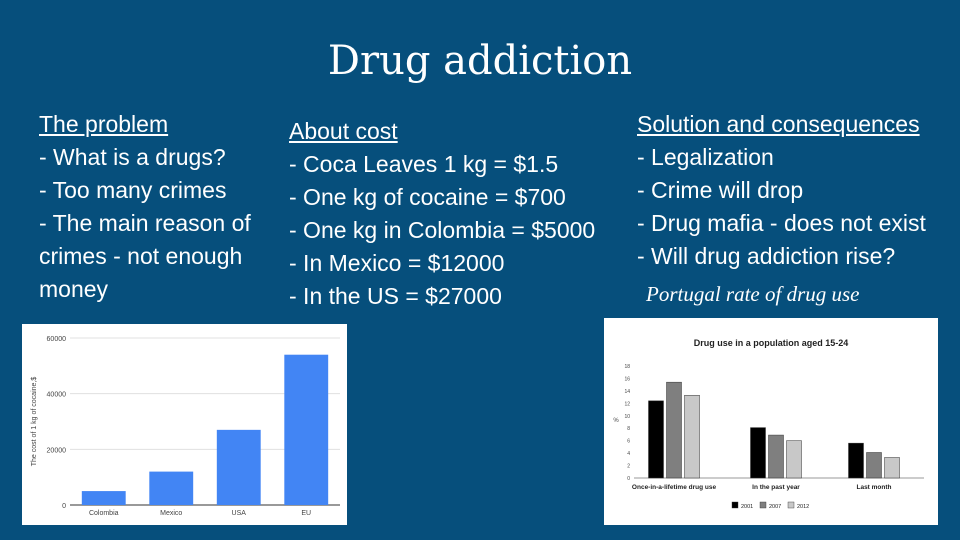  I want to click on solution-line: - Drug mafia - does not exist, so click(781, 223).